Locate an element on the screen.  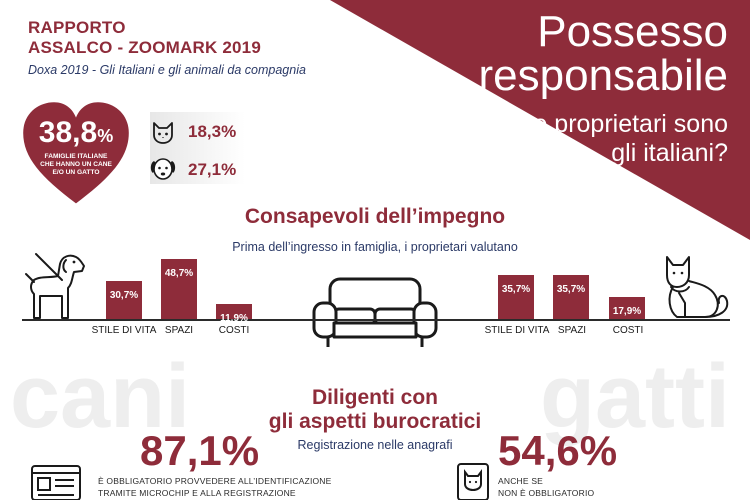
dog-bar-costi: 11,9% is located at coordinates (234, 314).